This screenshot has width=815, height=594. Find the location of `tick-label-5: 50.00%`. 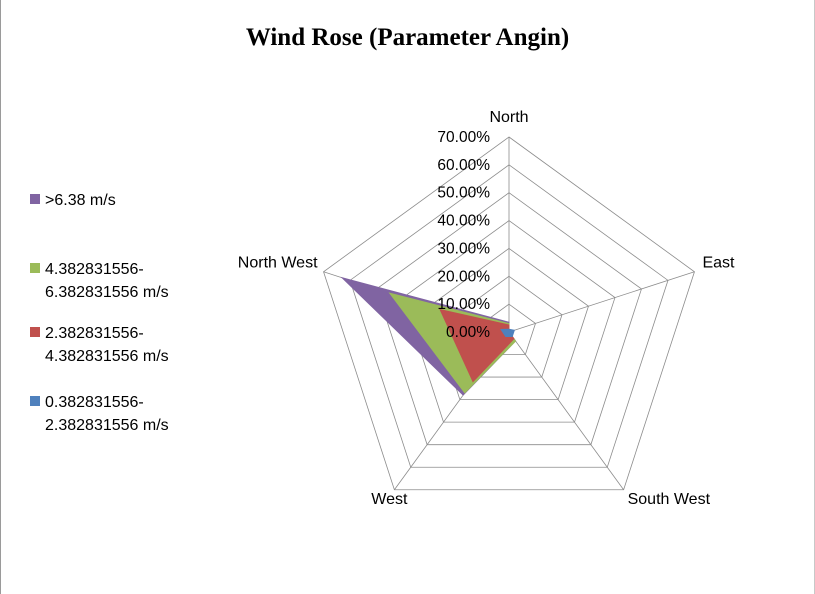

tick-label-5: 50.00% is located at coordinates (463, 193).